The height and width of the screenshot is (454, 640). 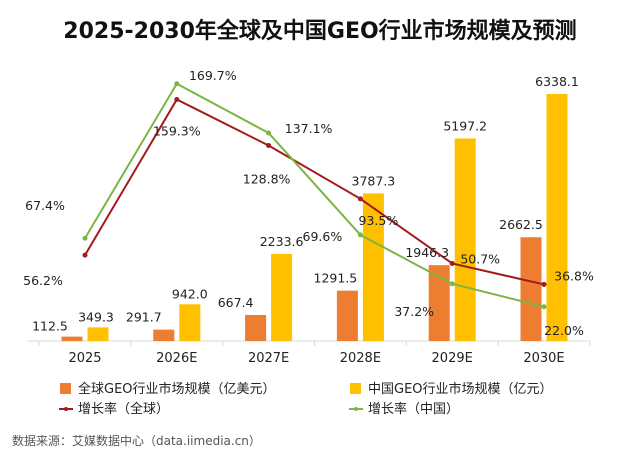 What do you see at coordinates (213, 75) in the screenshot?
I see `line-value-label: 169.7%` at bounding box center [213, 75].